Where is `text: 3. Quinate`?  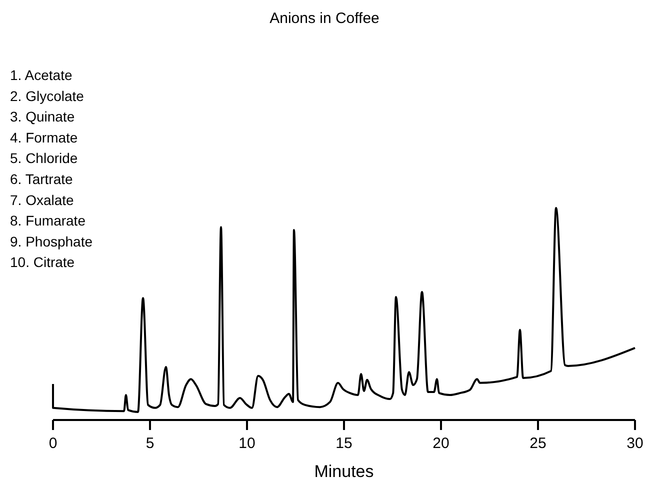 text: 3. Quinate is located at coordinates (42, 116).